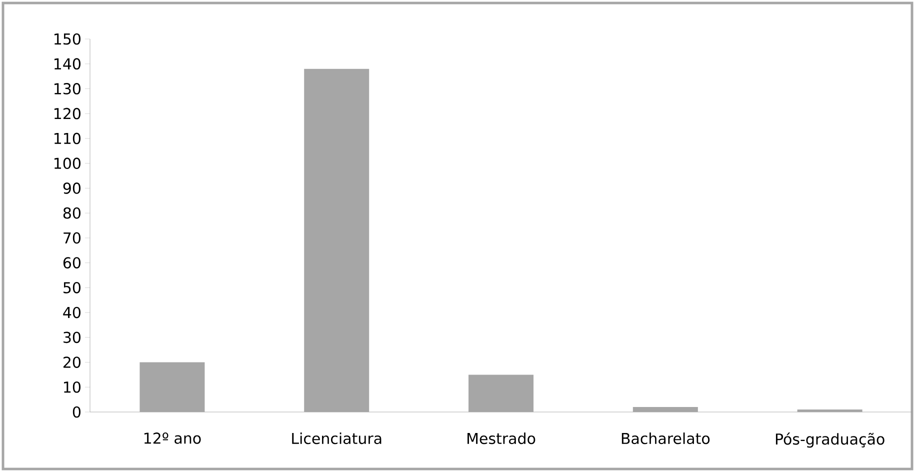  Describe the element at coordinates (502, 438) in the screenshot. I see `x-tick-label: Mestrado` at that location.